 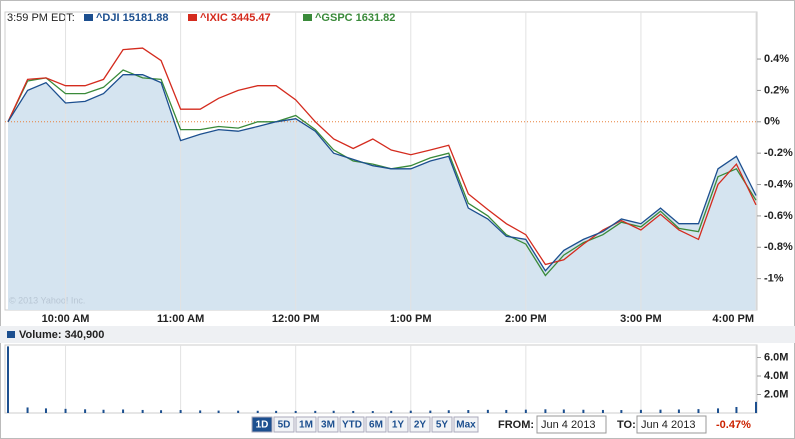 What do you see at coordinates (776, 357) in the screenshot?
I see `y-tick-label: 6.0M` at bounding box center [776, 357].